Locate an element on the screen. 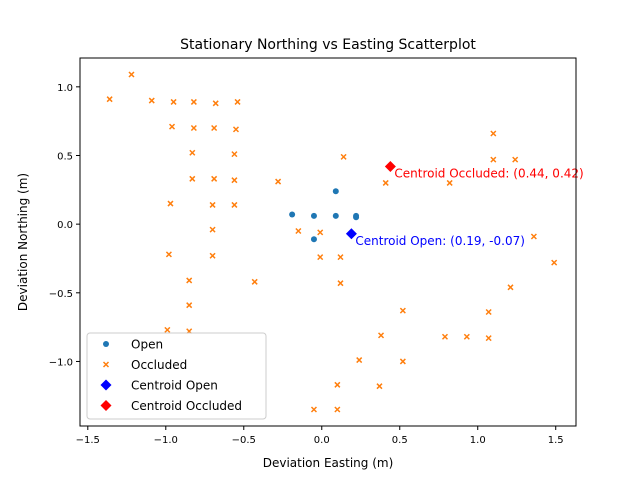  series-centroid-occluded is located at coordinates (390, 166).